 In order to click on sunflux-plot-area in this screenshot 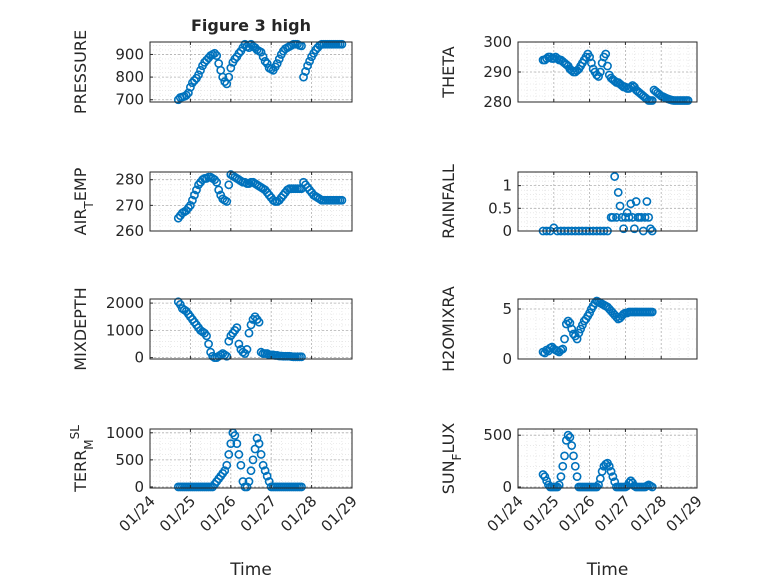, I will do `click(607, 458)`.